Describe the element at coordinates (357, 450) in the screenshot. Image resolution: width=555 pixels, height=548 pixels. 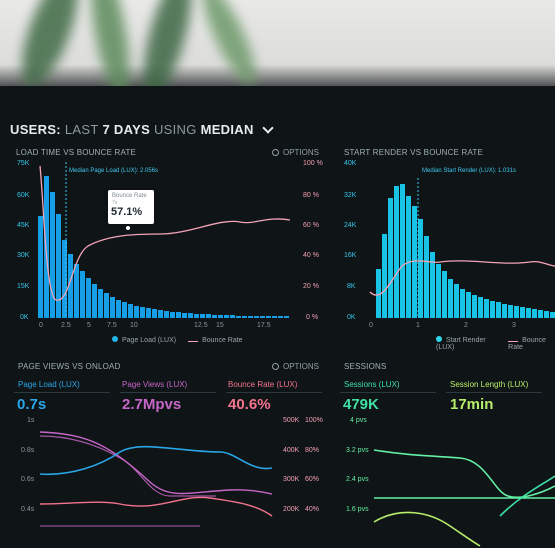
I see `y-tick: 3.2 pvs` at that location.